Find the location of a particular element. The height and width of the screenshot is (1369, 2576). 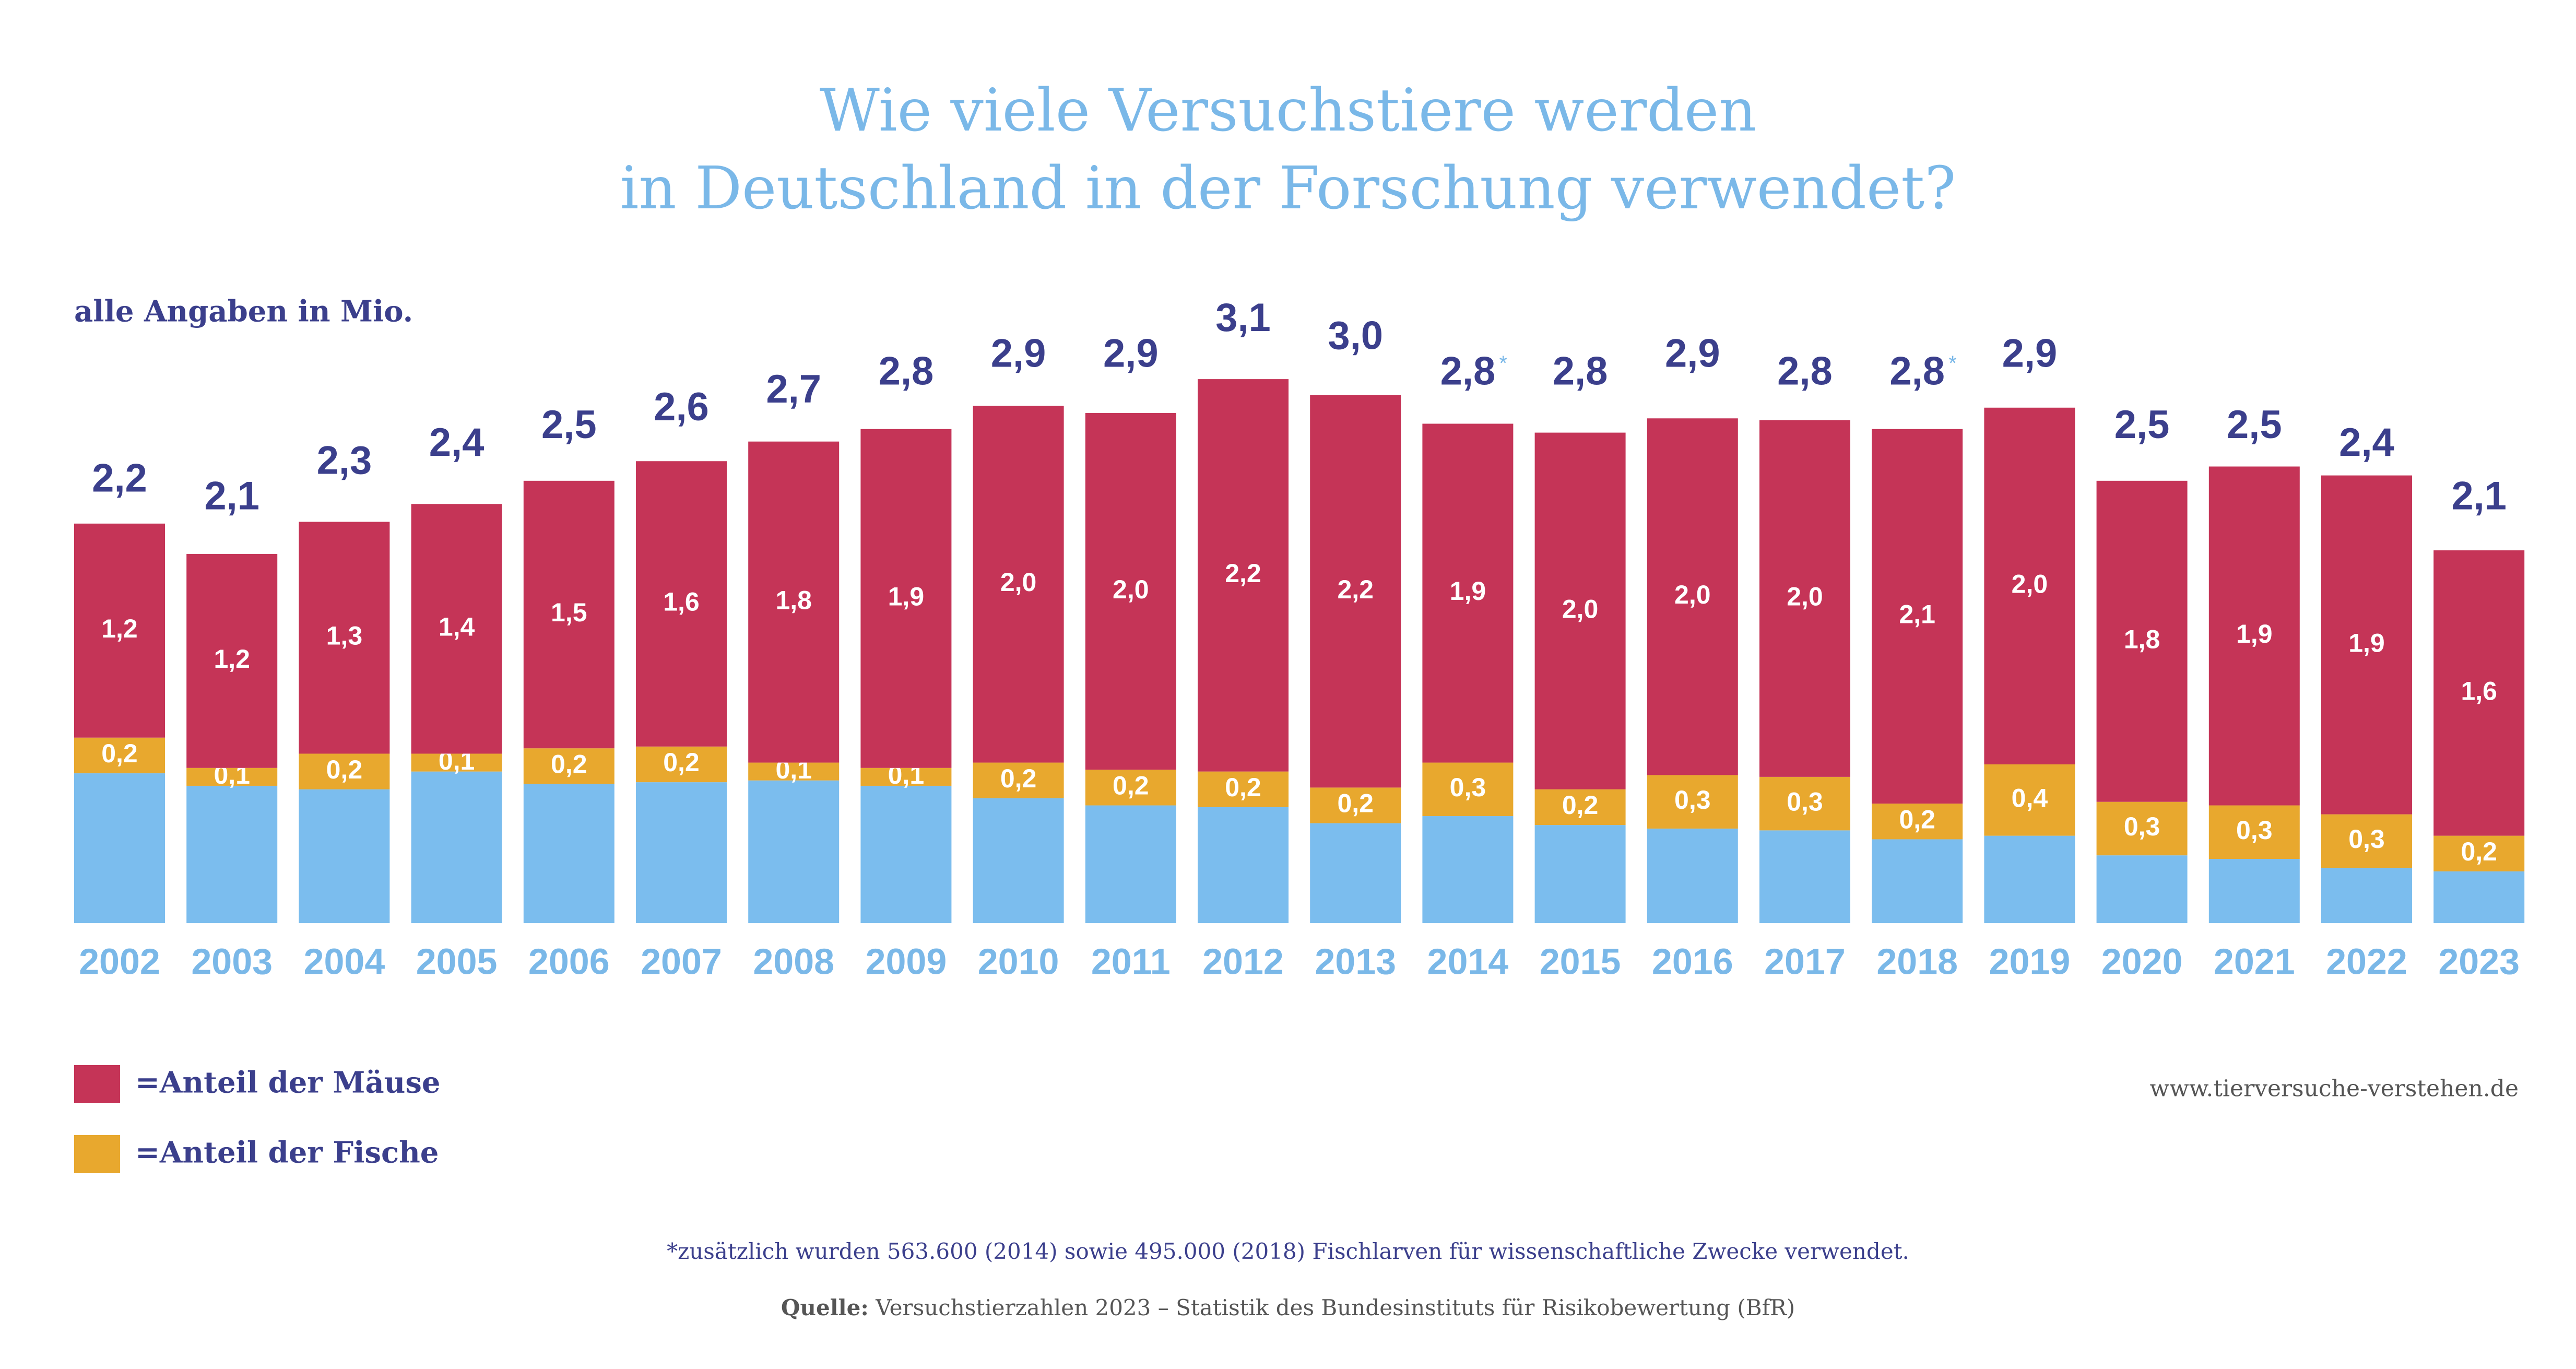

value-label: 1,8 is located at coordinates (793, 600).